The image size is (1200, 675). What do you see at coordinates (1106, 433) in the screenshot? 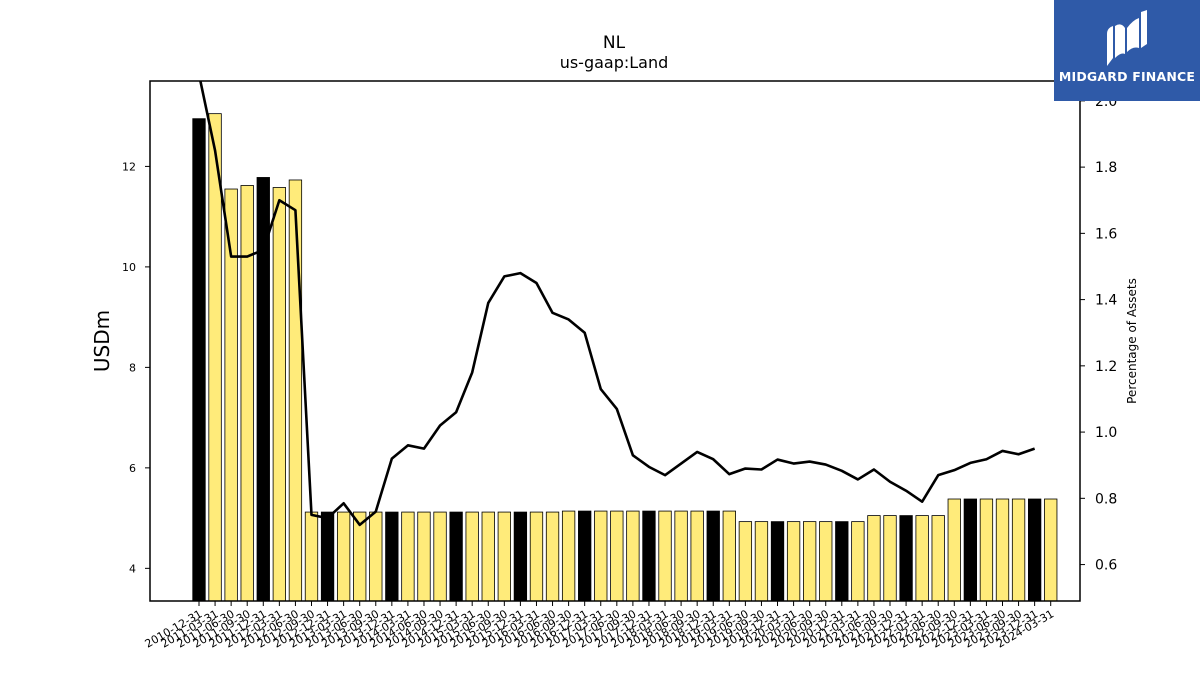
I see `y2-tick-label: 1.0` at bounding box center [1106, 433].